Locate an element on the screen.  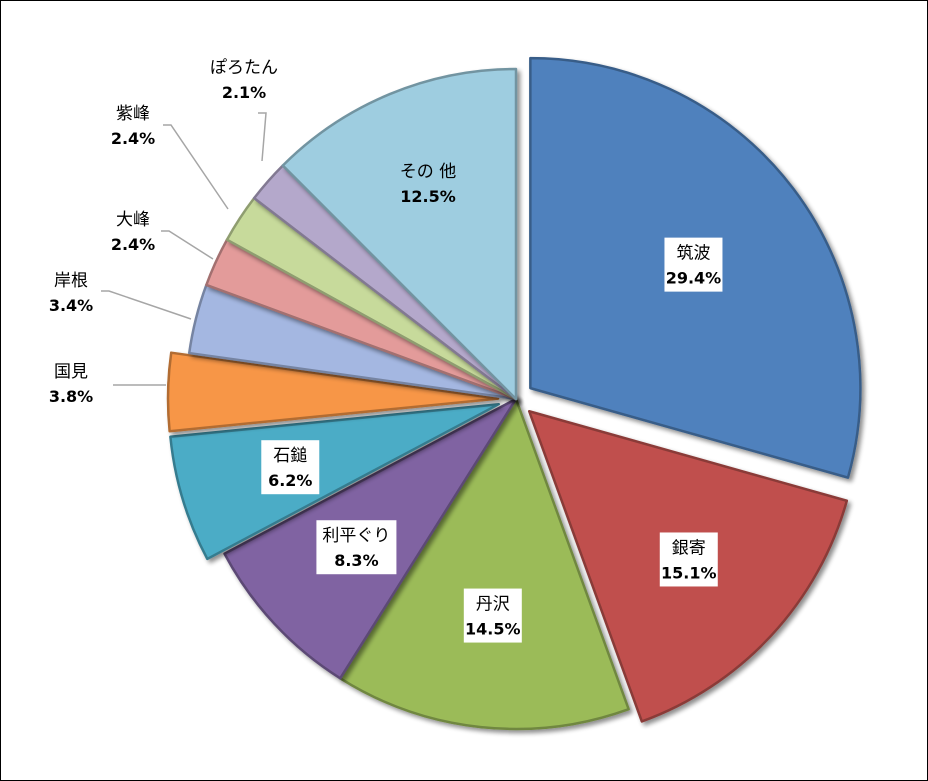
slice-name-label-6: 国見 is located at coordinates (71, 372).